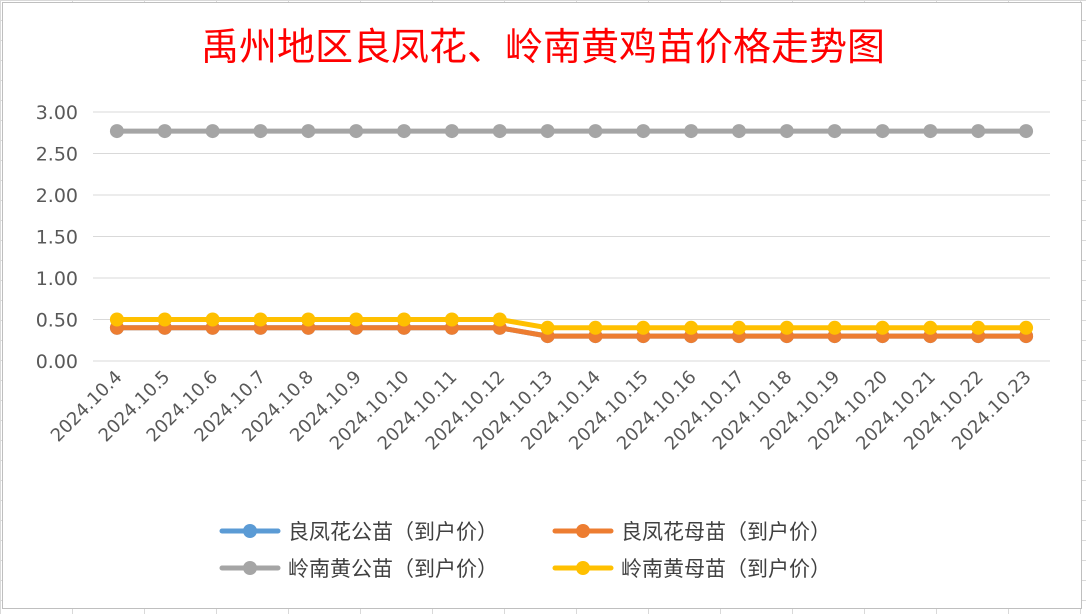  Describe the element at coordinates (726, 569) in the screenshot. I see `legend-label: 岭南黄母苗（到户价）` at that location.